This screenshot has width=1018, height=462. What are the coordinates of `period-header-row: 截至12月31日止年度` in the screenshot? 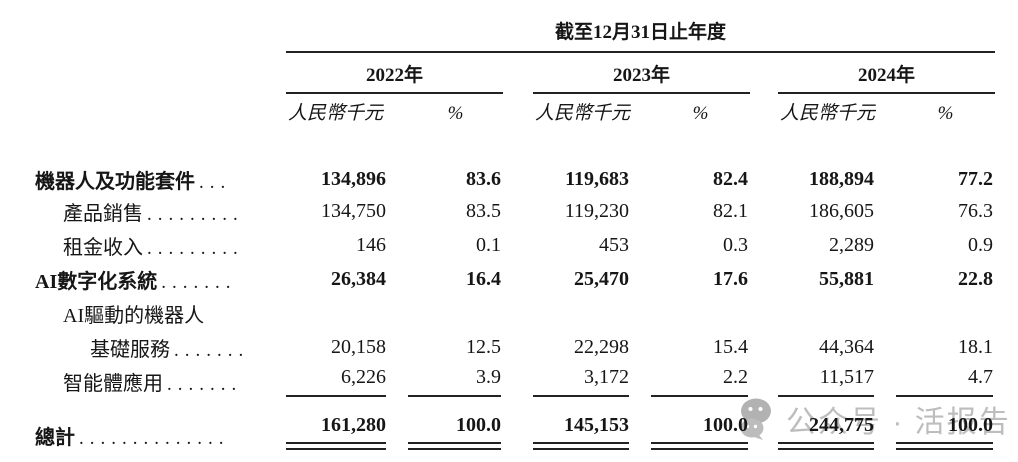 It's located at (514, 29).